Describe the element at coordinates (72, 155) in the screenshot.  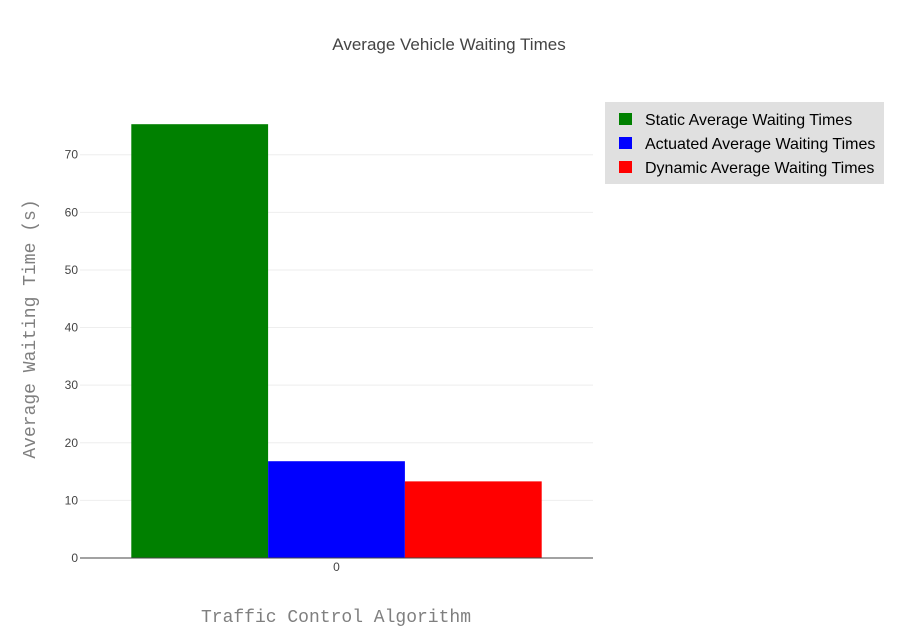
I see `y-tick-label: 70` at that location.